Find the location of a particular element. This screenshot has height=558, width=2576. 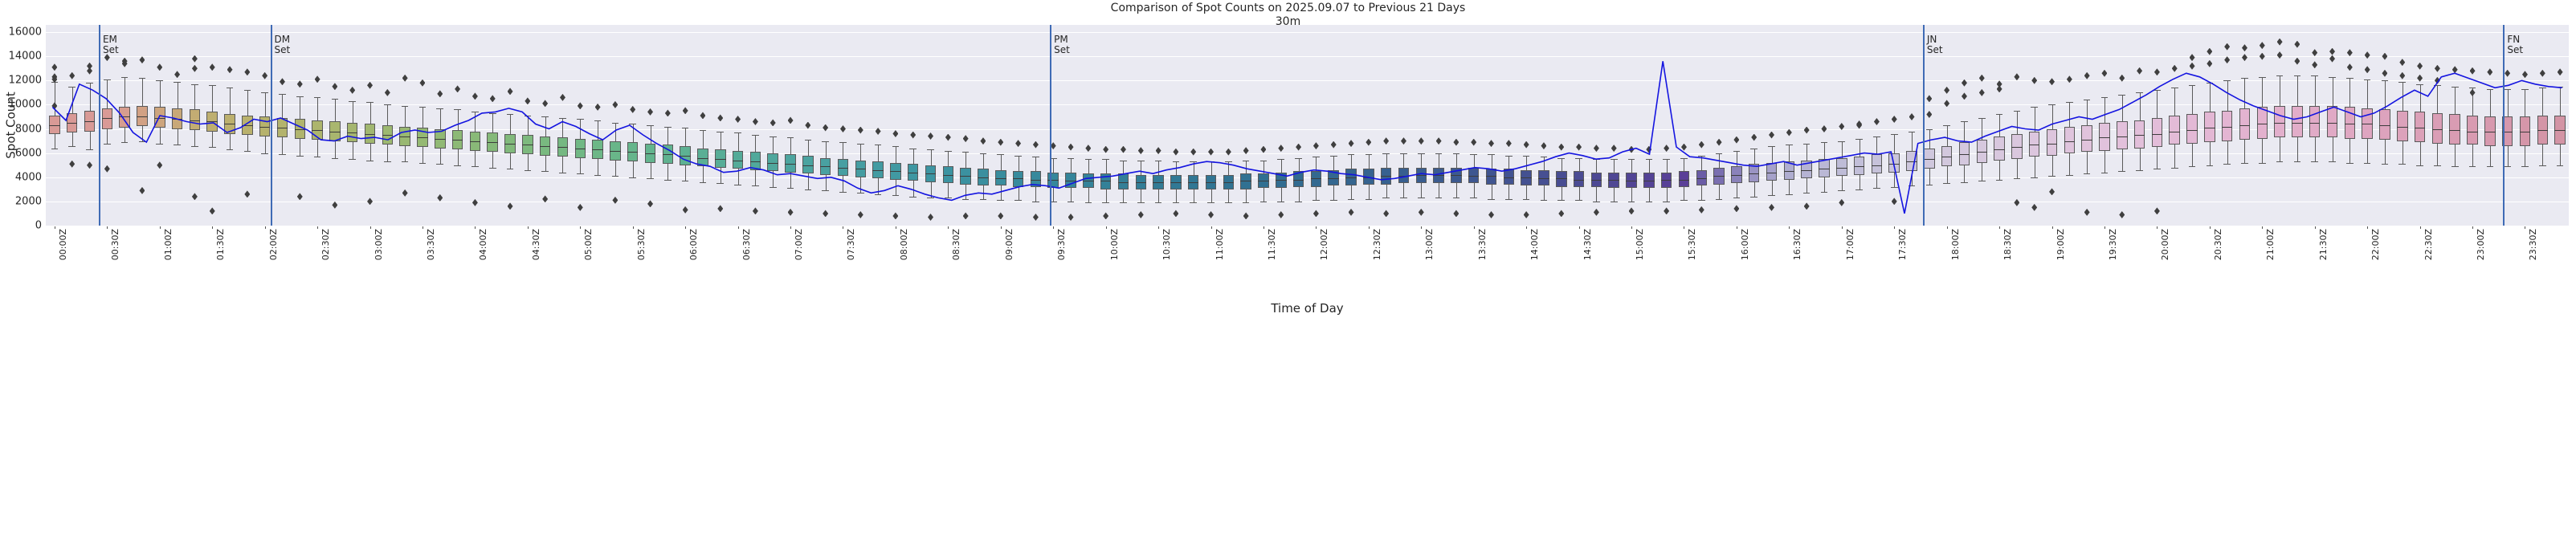

x-tick-label: 22:00Z is located at coordinates (2376, 245).